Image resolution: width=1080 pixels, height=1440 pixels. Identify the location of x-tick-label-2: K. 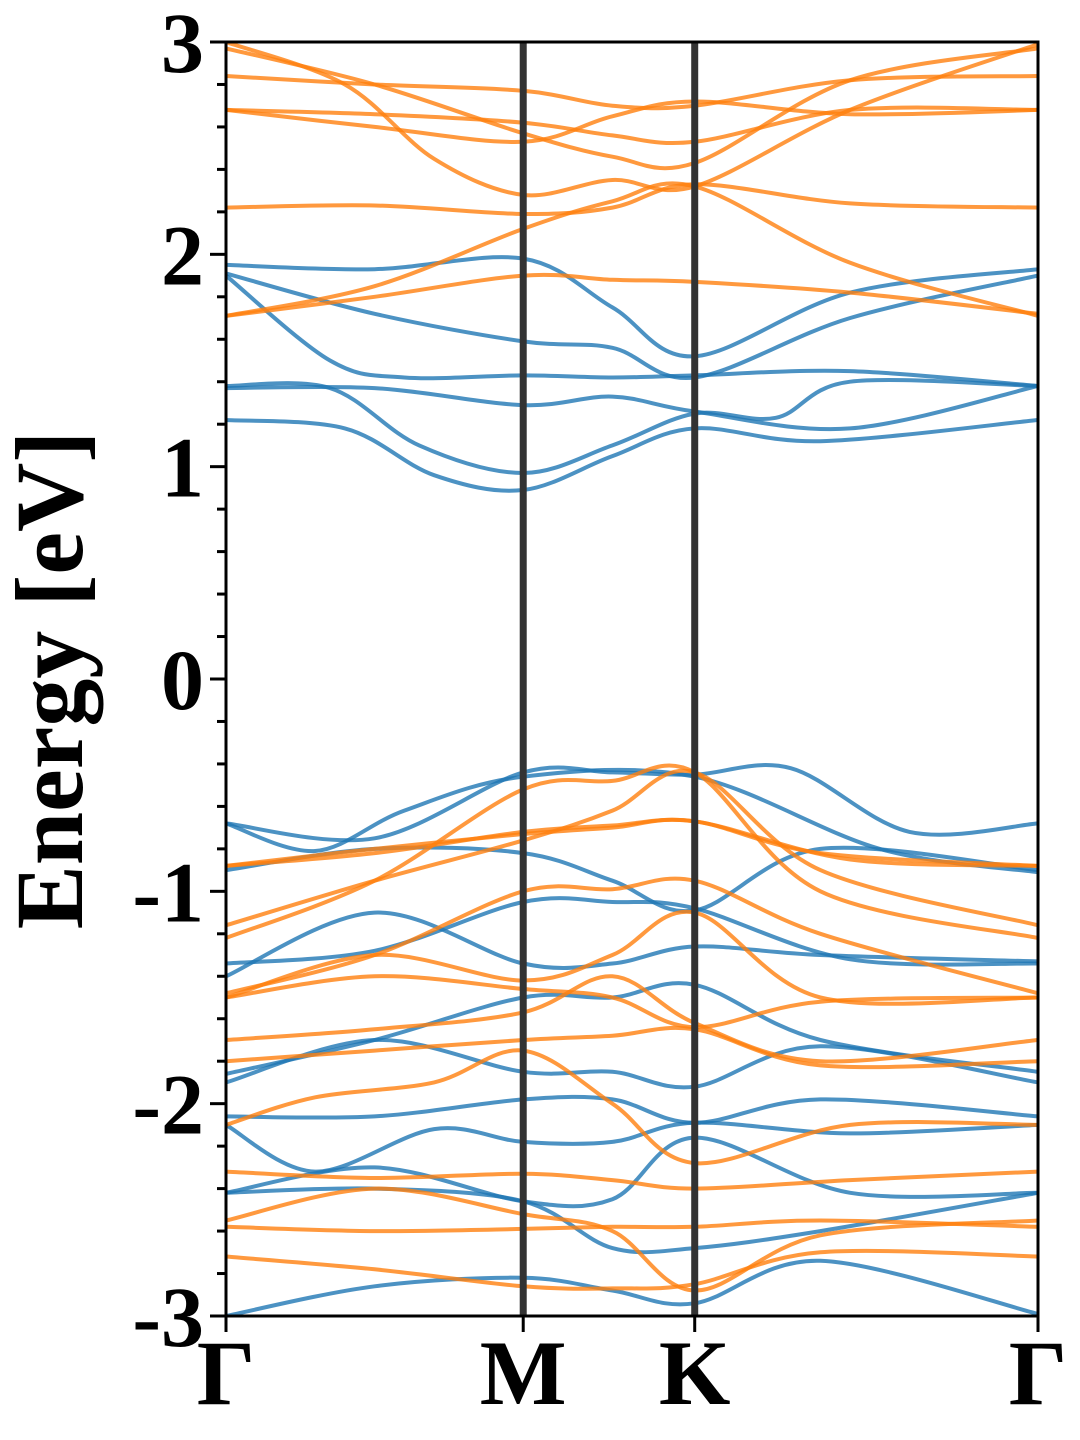
(695, 1373).